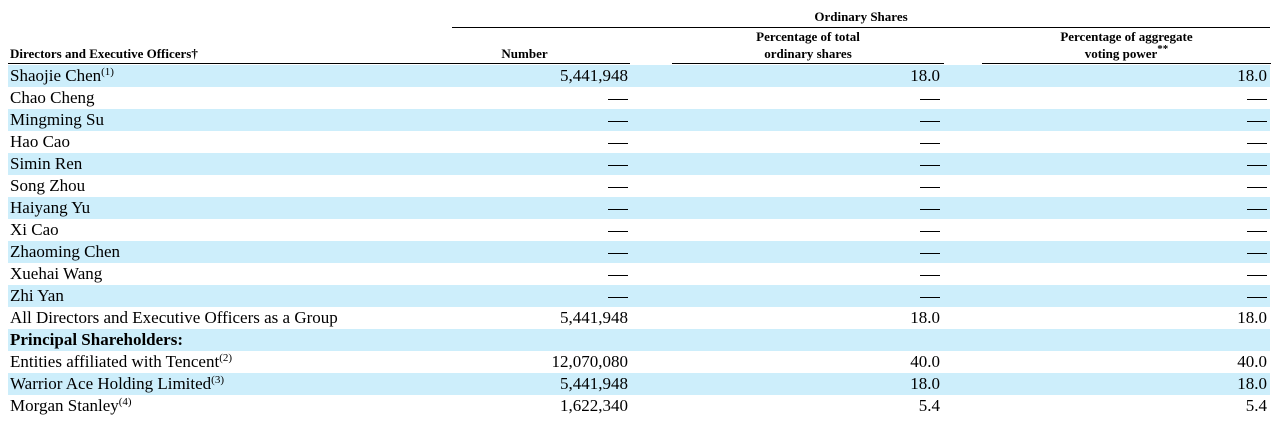 This screenshot has height=429, width=1280. Describe the element at coordinates (639, 406) in the screenshot. I see `table-row: Morgan Stanley(4) 1,622,340 5.4 5.4` at that location.